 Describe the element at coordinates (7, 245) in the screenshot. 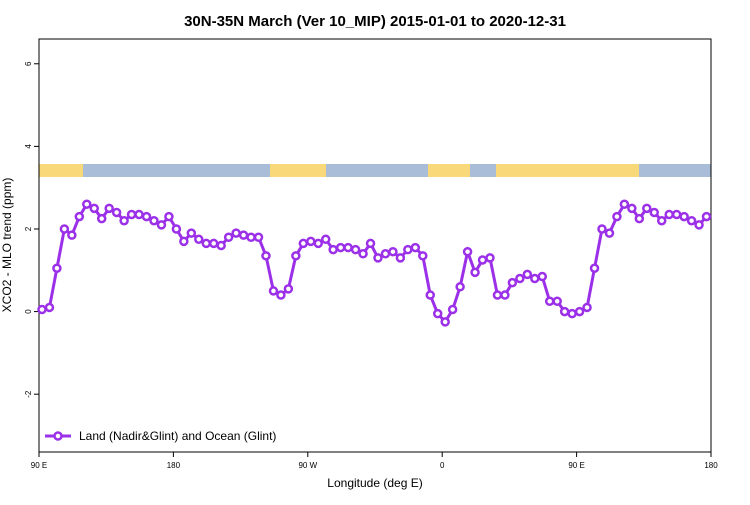

I see `y-axis-label: XCO2 - MLO trend (ppm)` at that location.